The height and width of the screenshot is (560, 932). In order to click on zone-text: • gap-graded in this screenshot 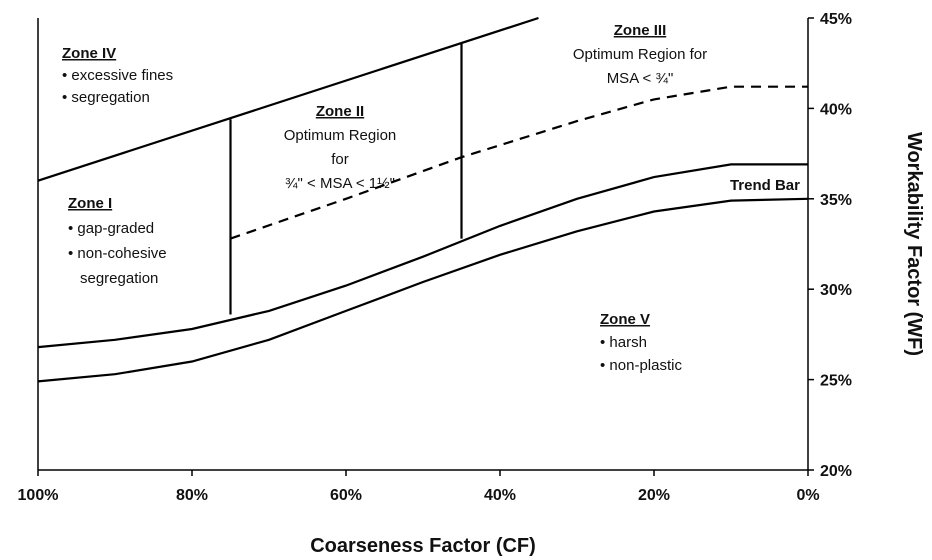, I will do `click(111, 228)`.